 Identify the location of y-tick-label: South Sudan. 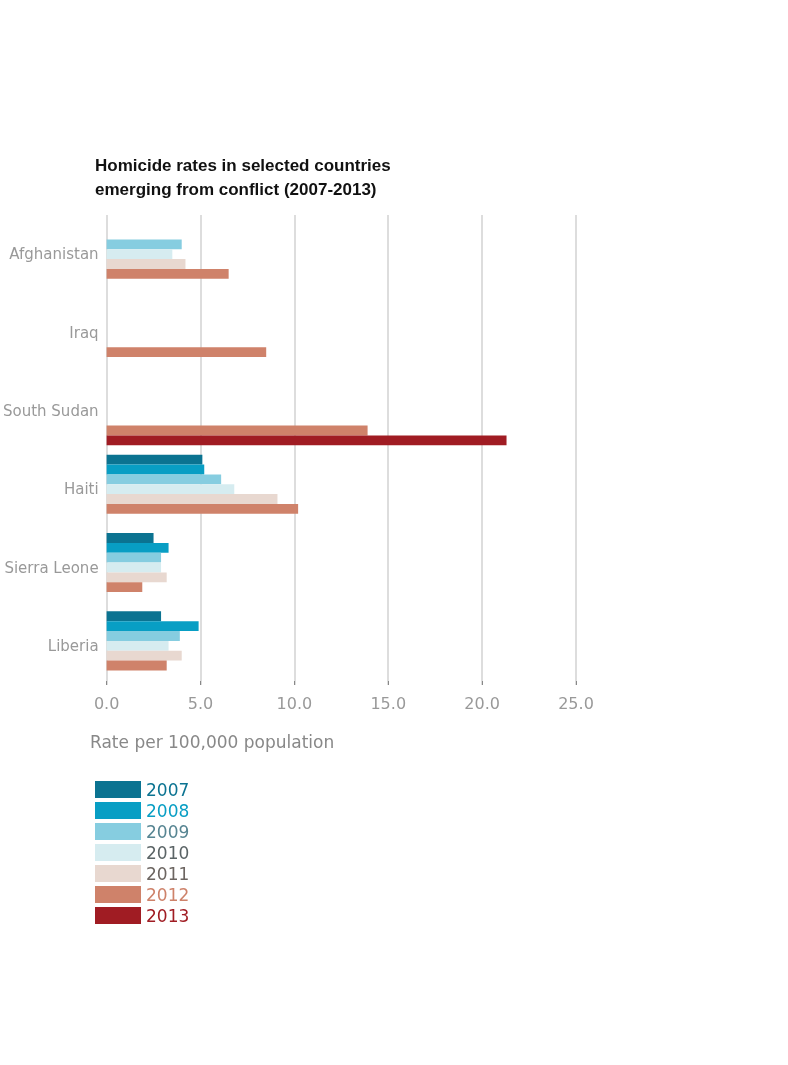
(50, 410).